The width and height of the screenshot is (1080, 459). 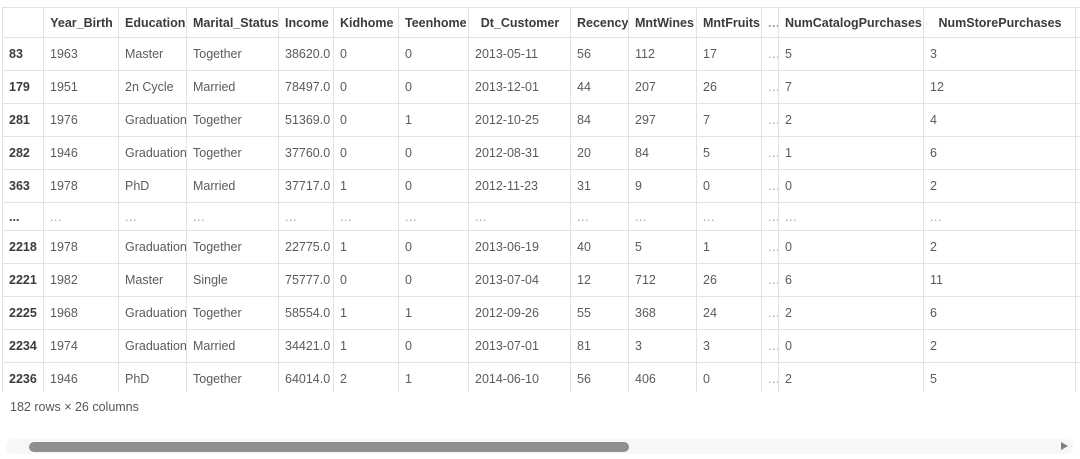 What do you see at coordinates (999, 120) in the screenshot?
I see `table-cell: 4` at bounding box center [999, 120].